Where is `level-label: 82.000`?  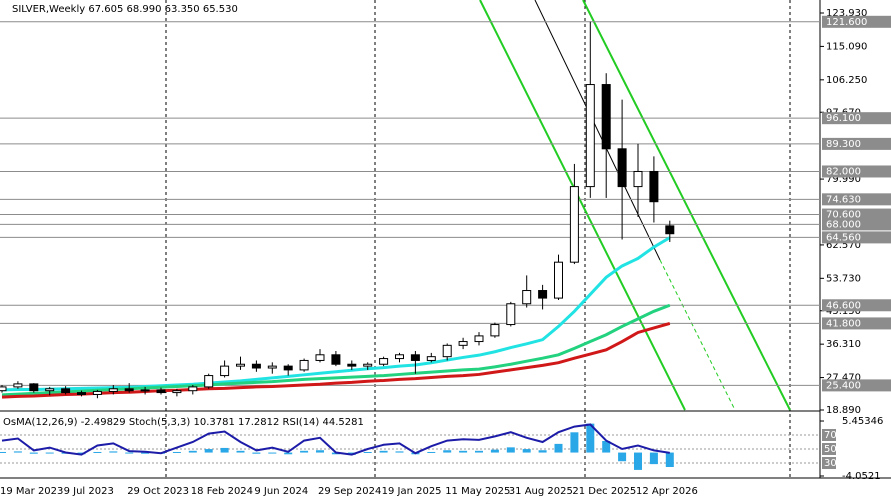
level-label: 82.000 is located at coordinates (843, 171).